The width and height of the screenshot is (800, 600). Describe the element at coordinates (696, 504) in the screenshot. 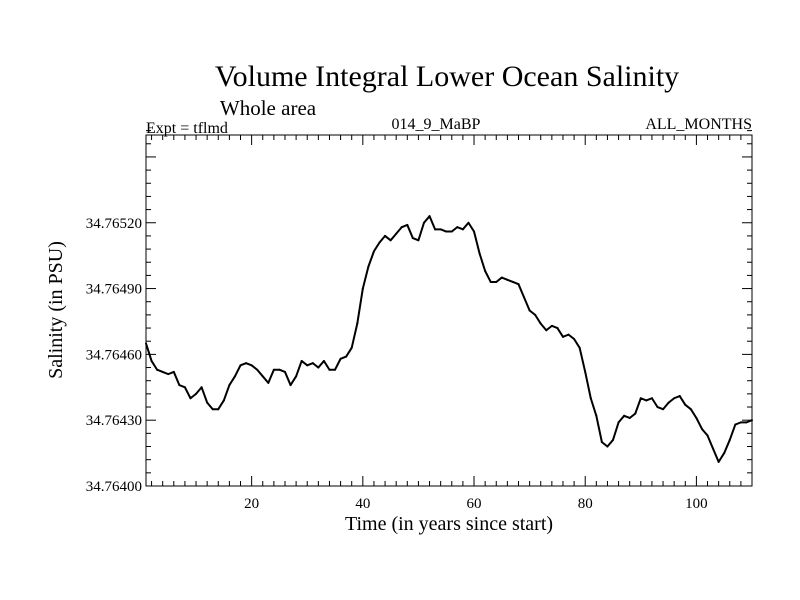

I see `x-tick-label: 100` at that location.